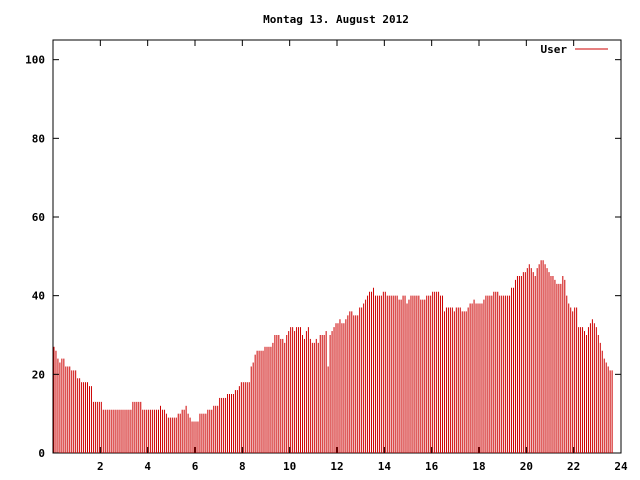  What do you see at coordinates (336, 19) in the screenshot?
I see `chart-title: Montag 13. August 2012` at bounding box center [336, 19].